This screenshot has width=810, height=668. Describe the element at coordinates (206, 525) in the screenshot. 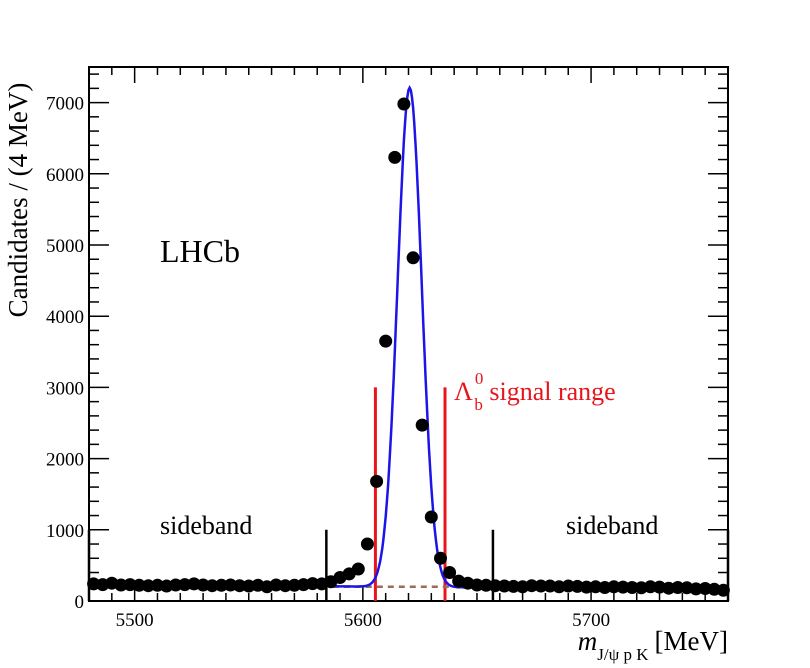

I see `sideband-left-label: sideband` at that location.